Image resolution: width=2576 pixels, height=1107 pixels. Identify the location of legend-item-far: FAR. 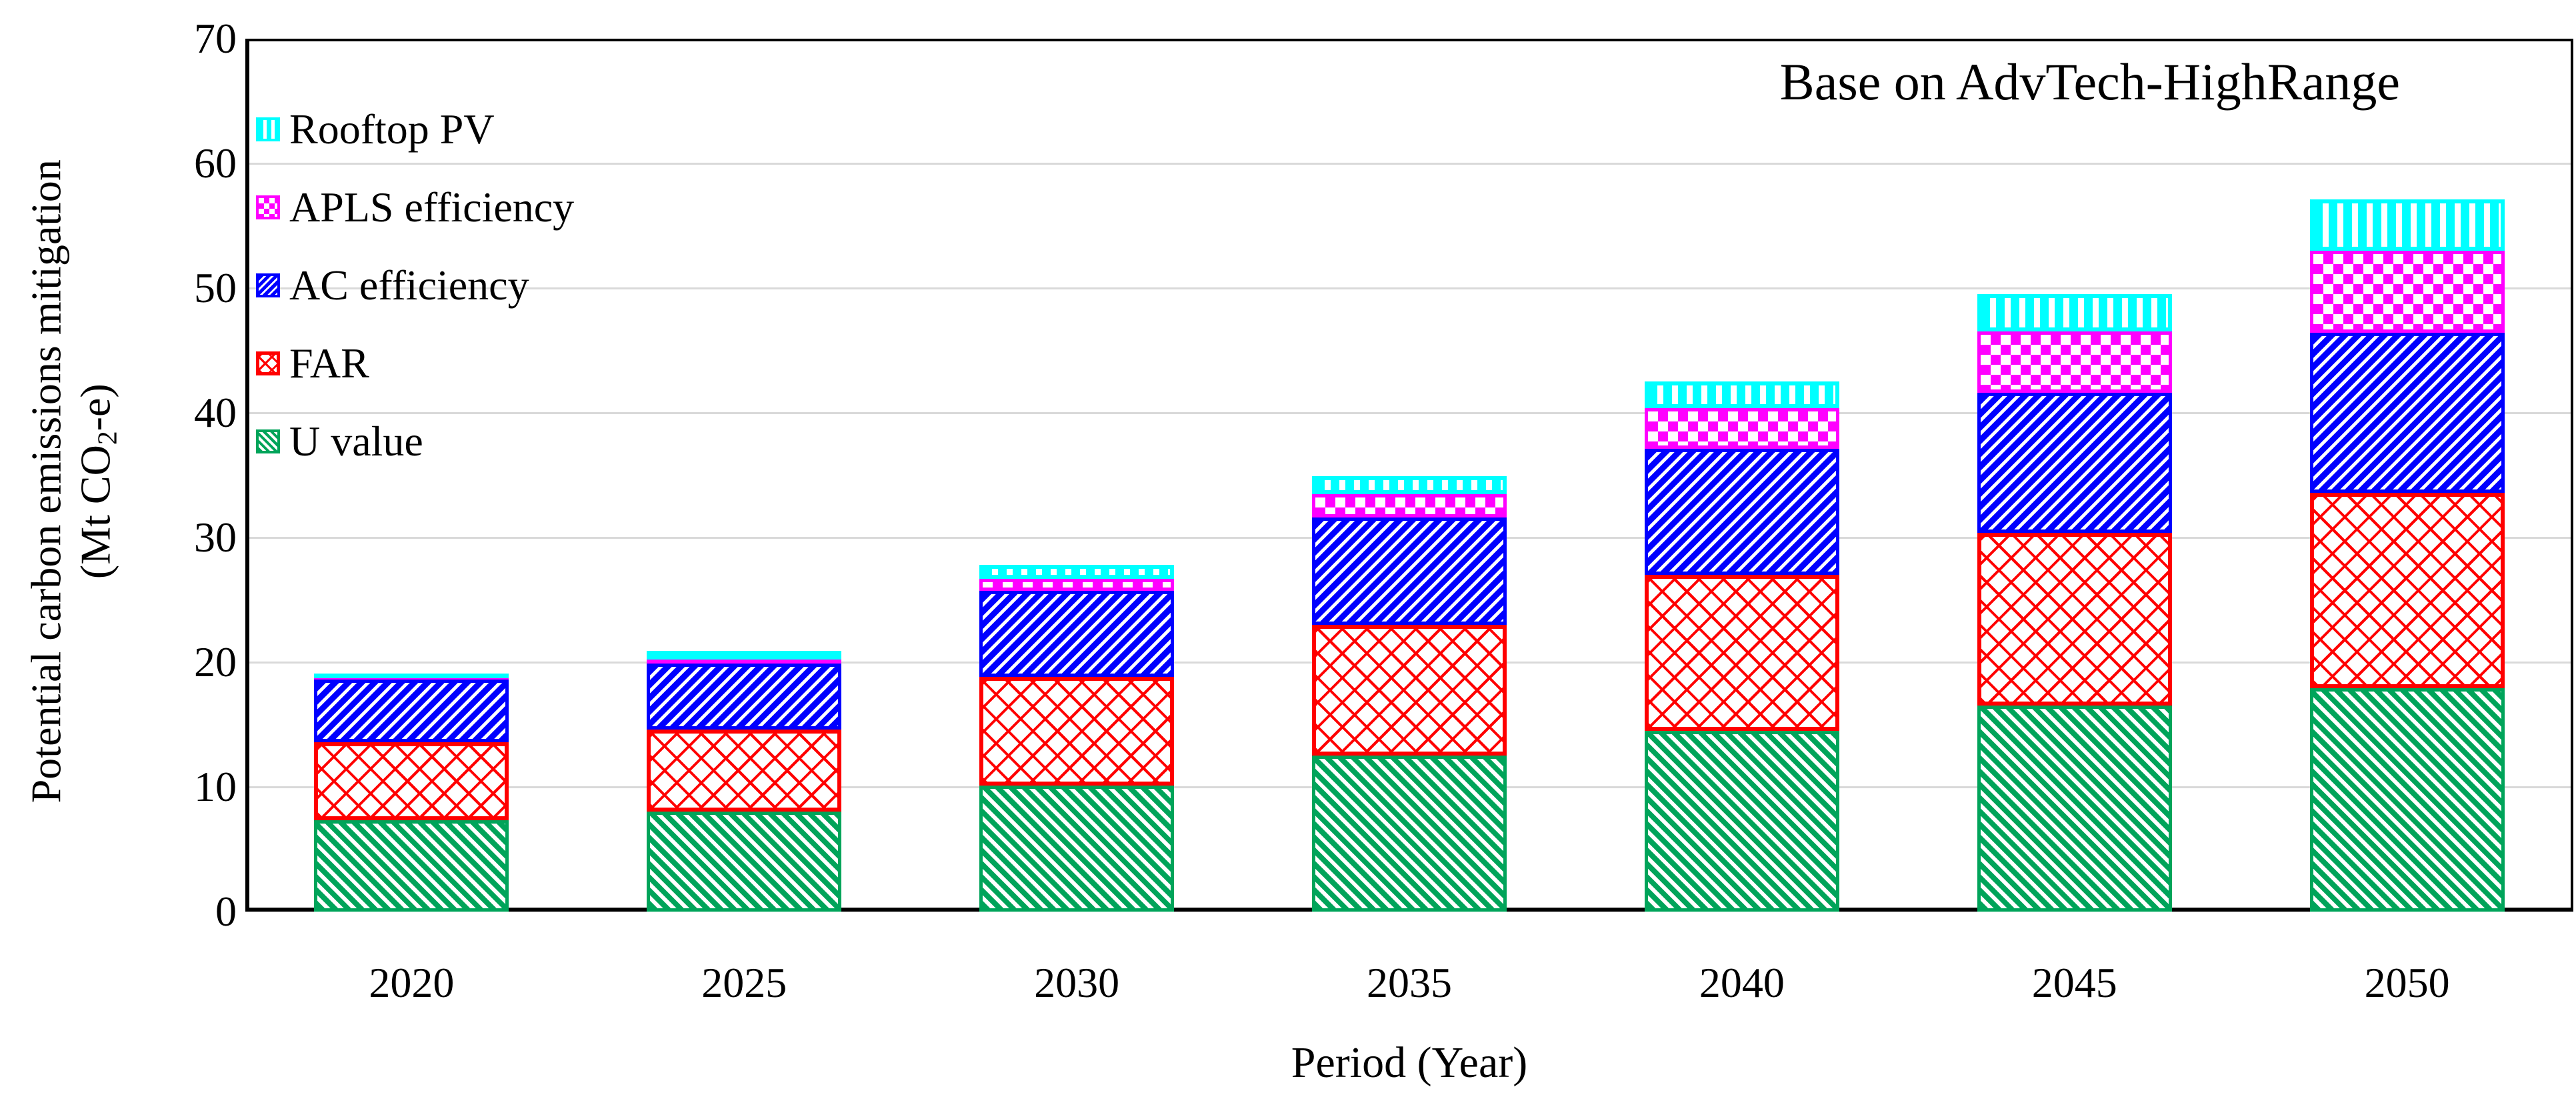
(312, 363).